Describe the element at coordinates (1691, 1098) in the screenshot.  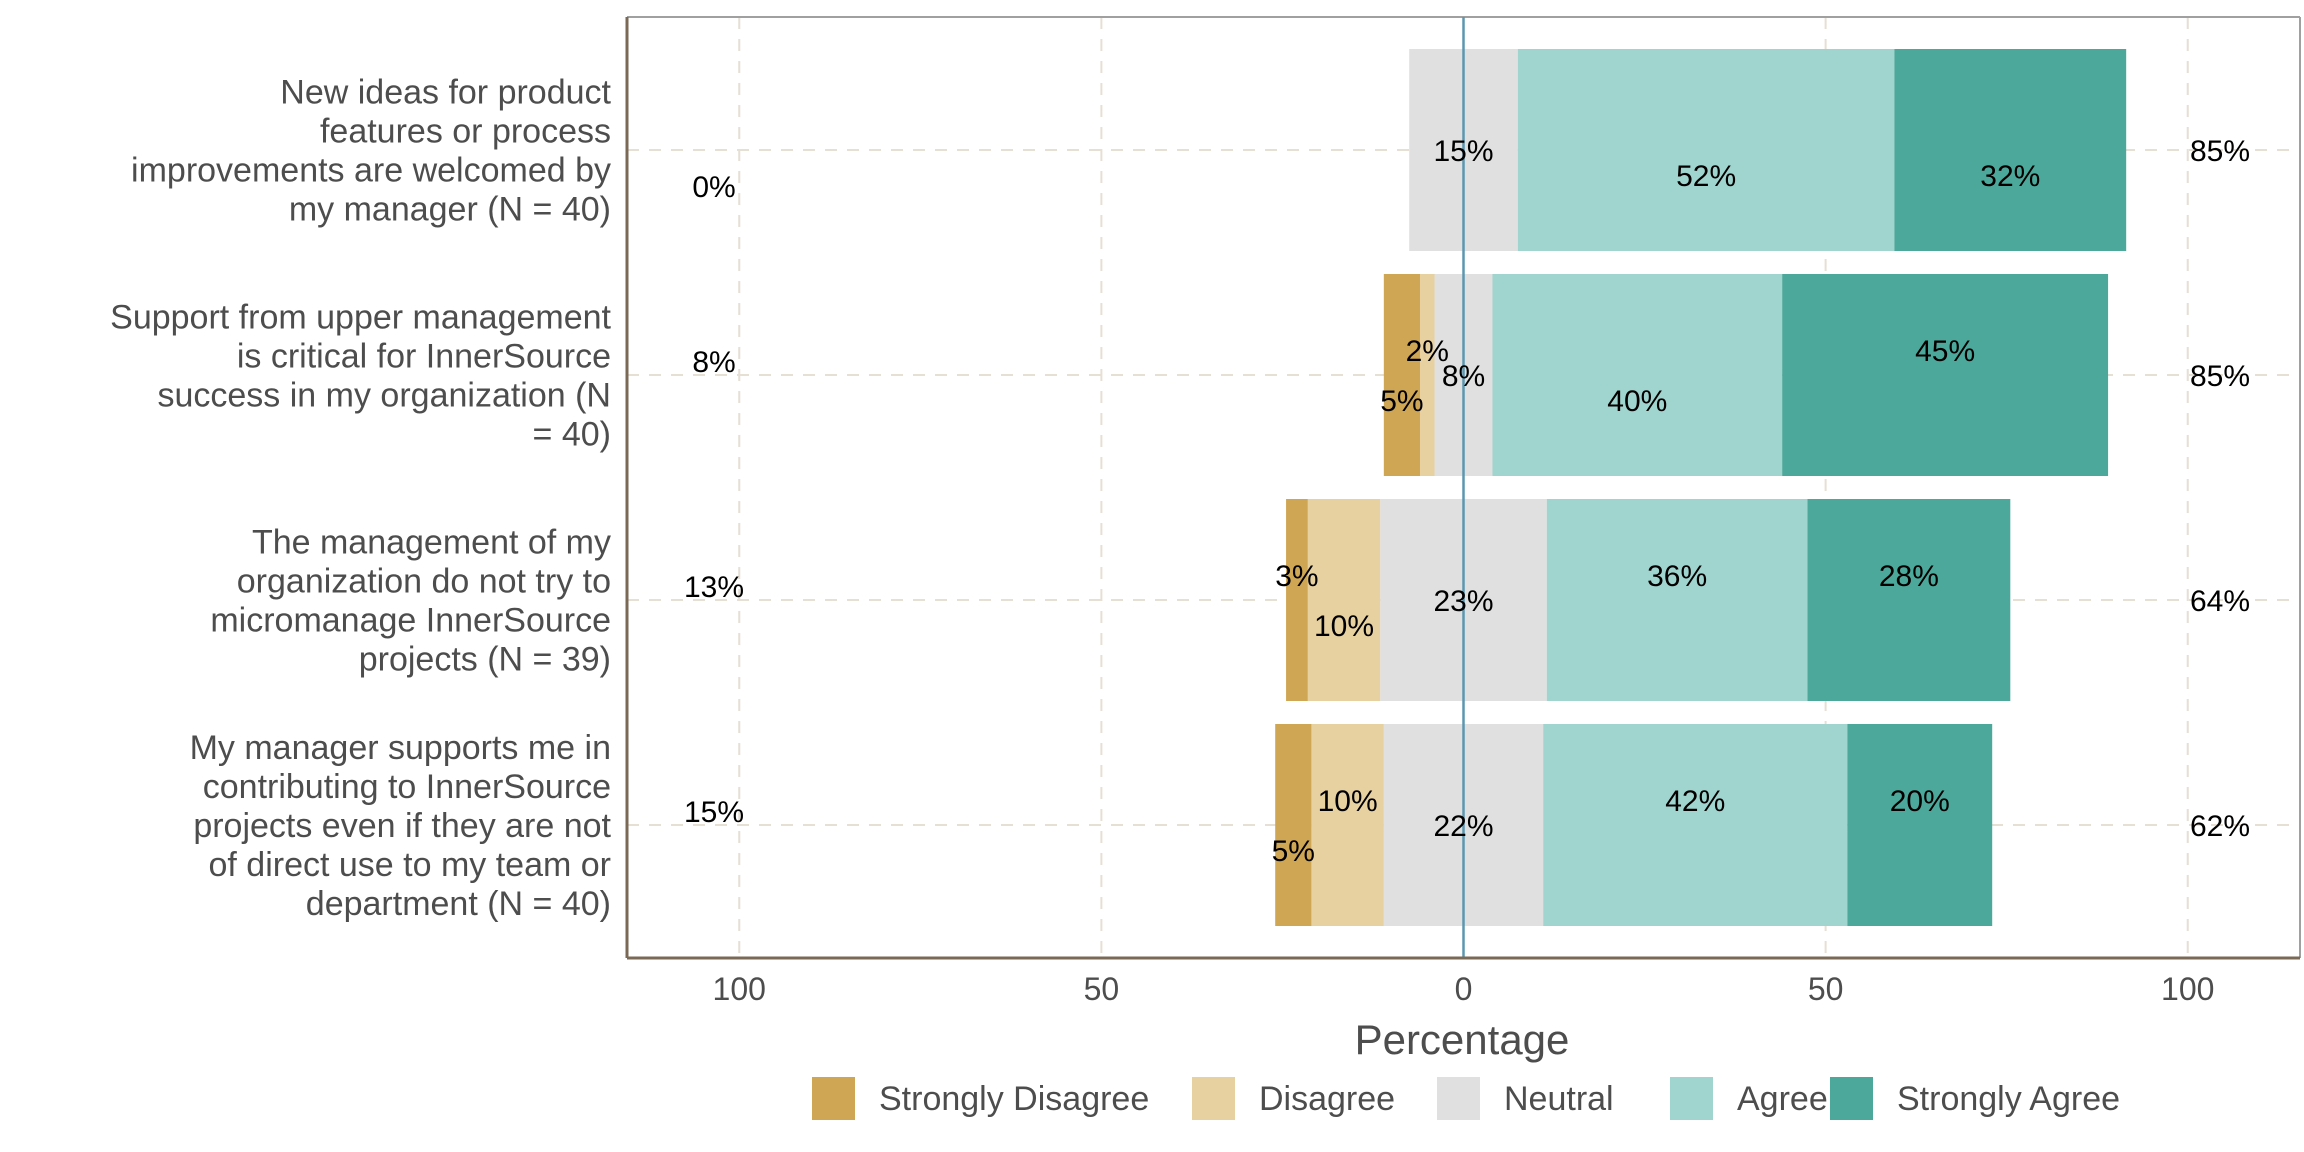
I see `legend-swatch-agree` at that location.